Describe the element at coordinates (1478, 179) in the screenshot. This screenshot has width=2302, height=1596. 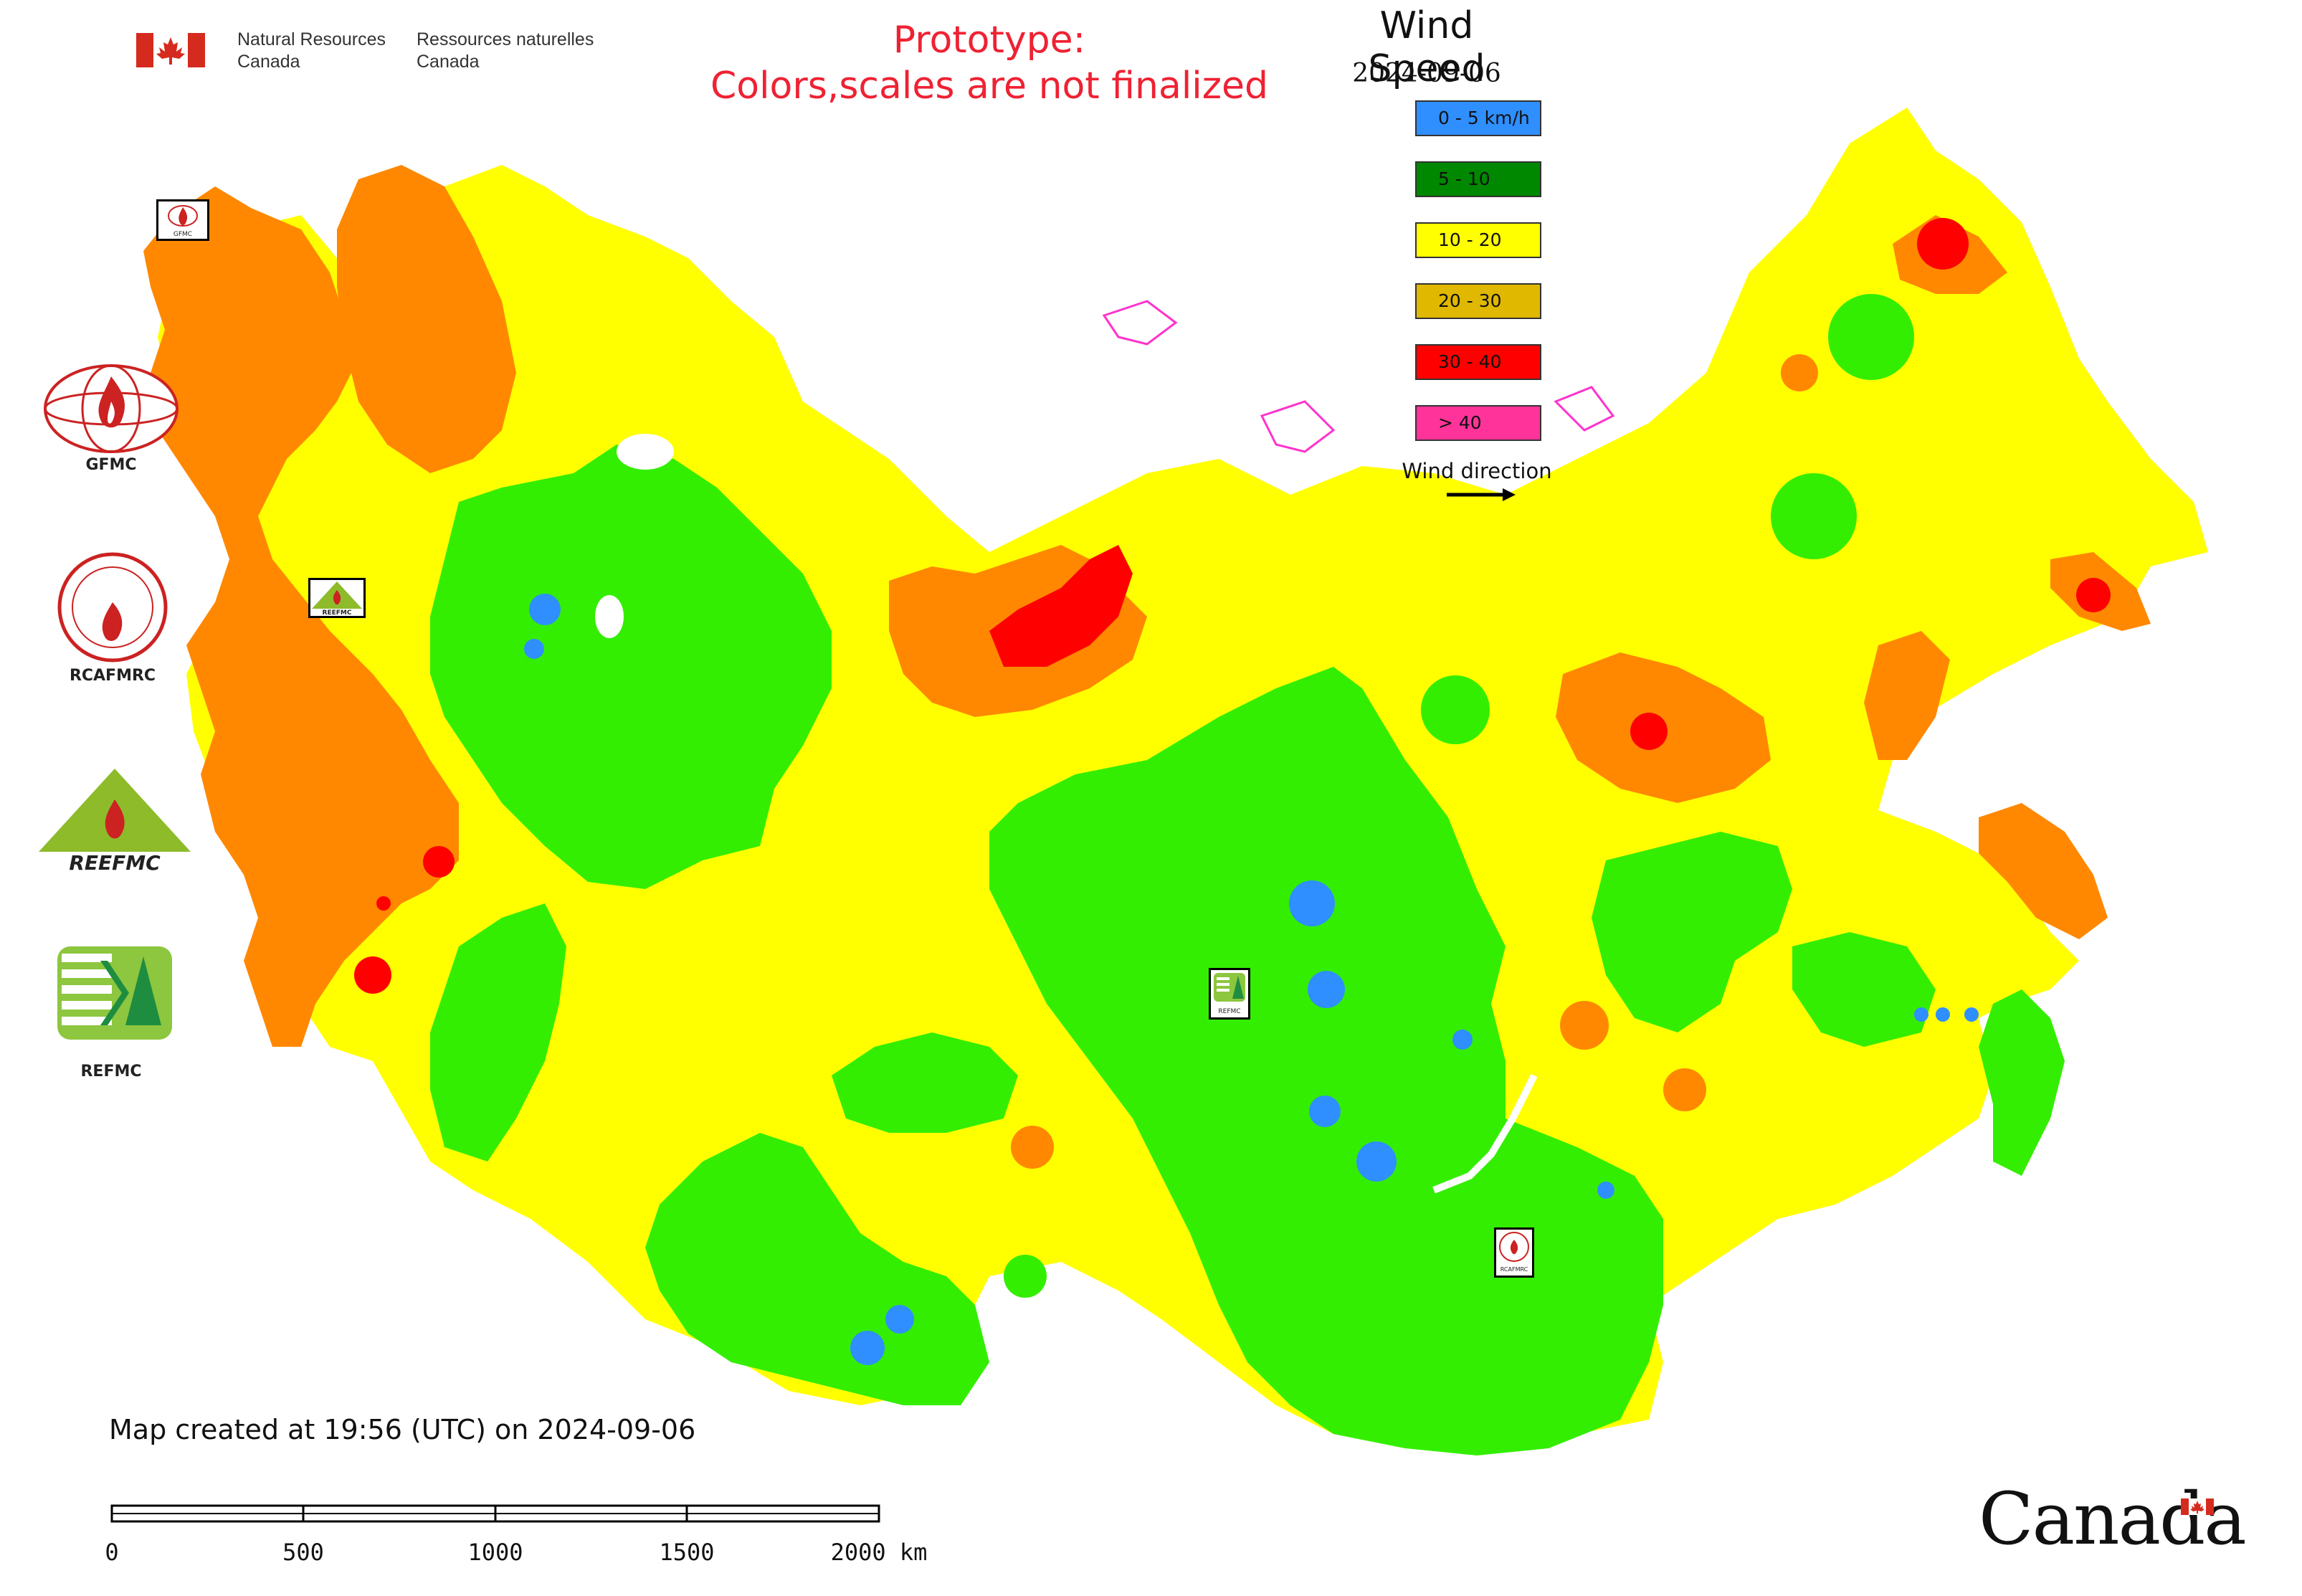
I see `legend-class-1: 5 - 10` at that location.